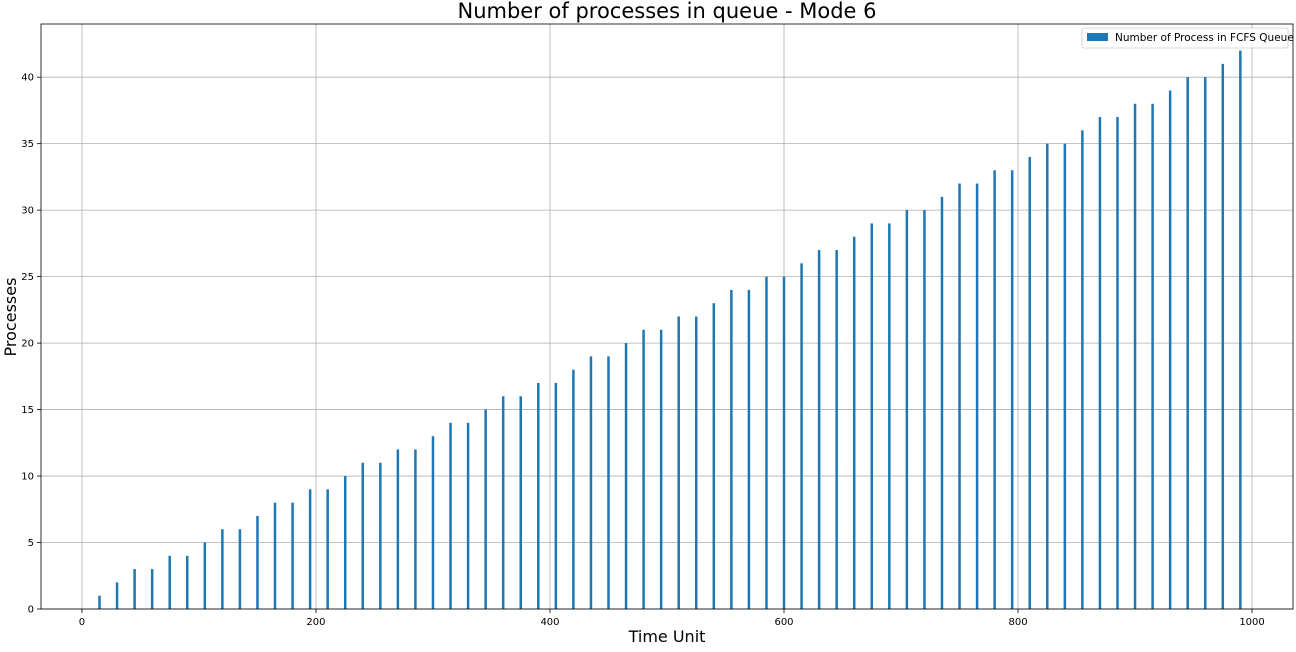 Image resolution: width=1296 pixels, height=652 pixels. I want to click on y-tick-label: 25, so click(27, 277).